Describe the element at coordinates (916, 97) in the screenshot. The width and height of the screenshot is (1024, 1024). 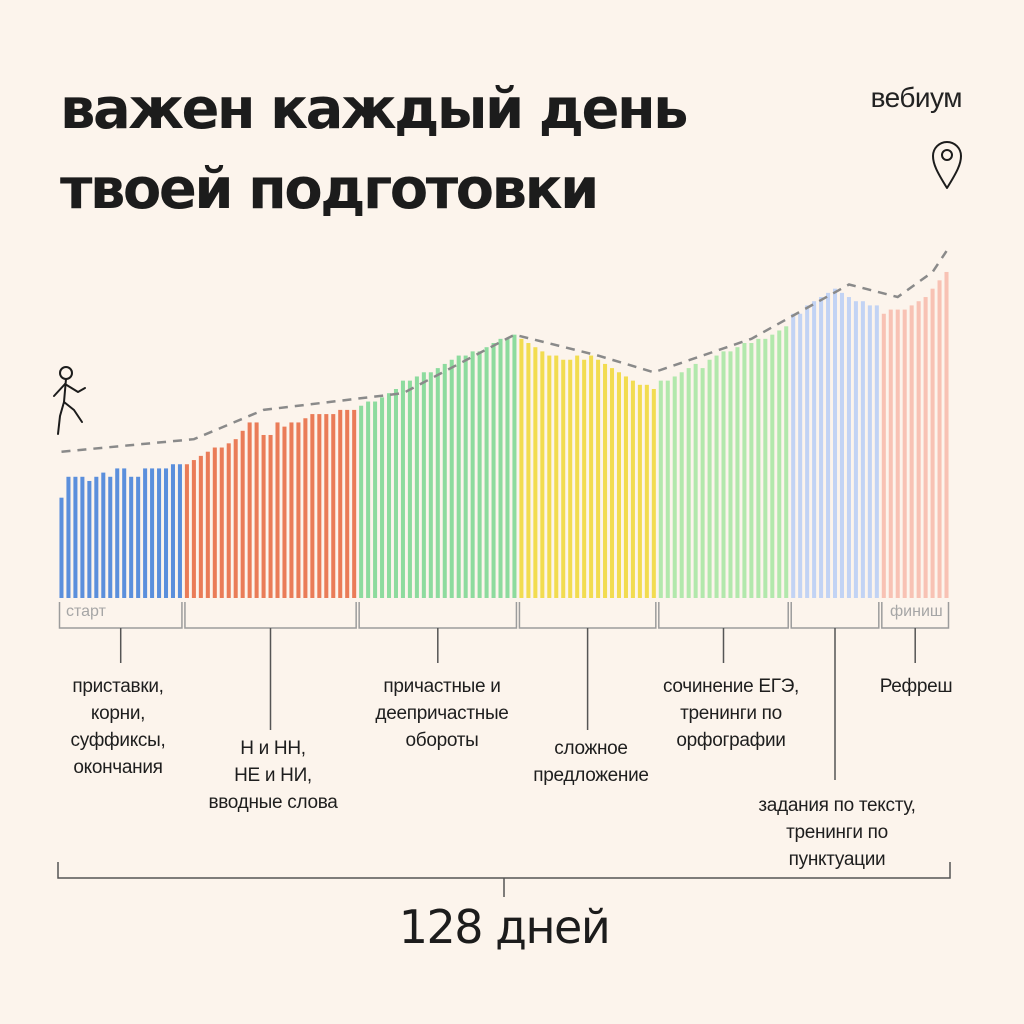
I see `brand-logo: вебиум` at that location.